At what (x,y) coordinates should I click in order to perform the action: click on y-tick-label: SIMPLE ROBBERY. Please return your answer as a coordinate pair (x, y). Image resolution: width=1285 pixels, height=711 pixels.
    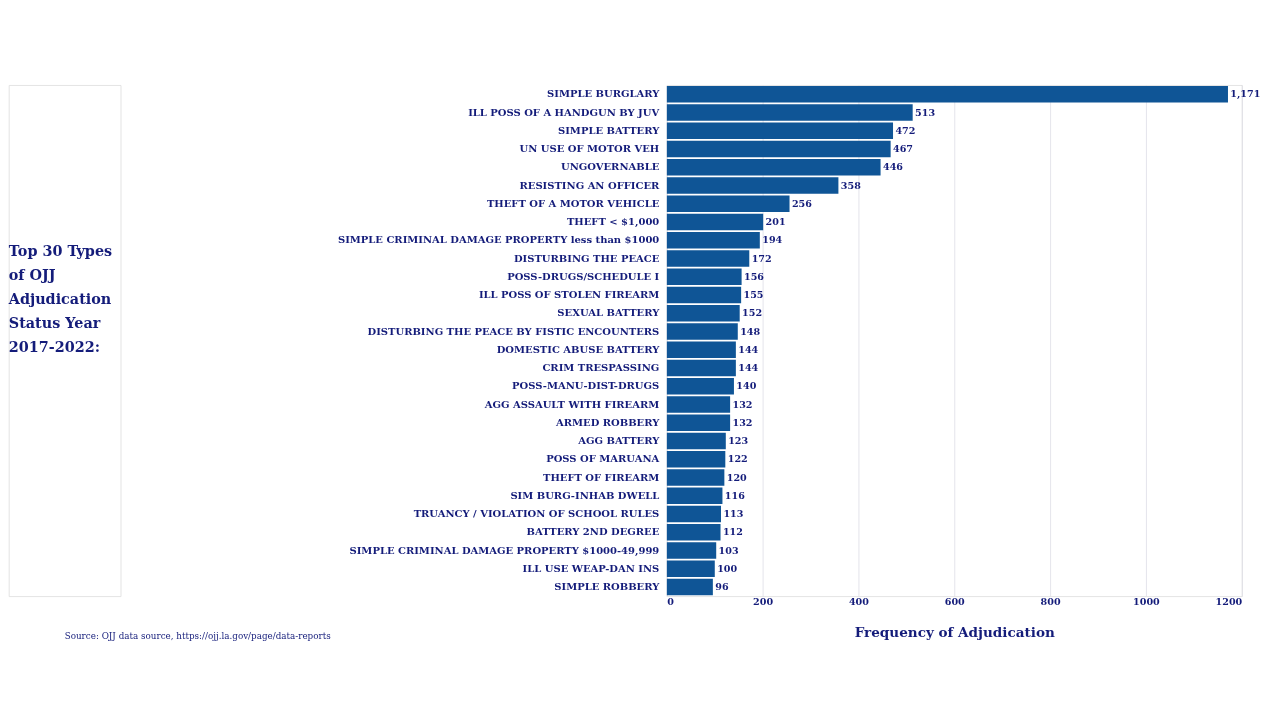
    Looking at the image, I should click on (607, 587).